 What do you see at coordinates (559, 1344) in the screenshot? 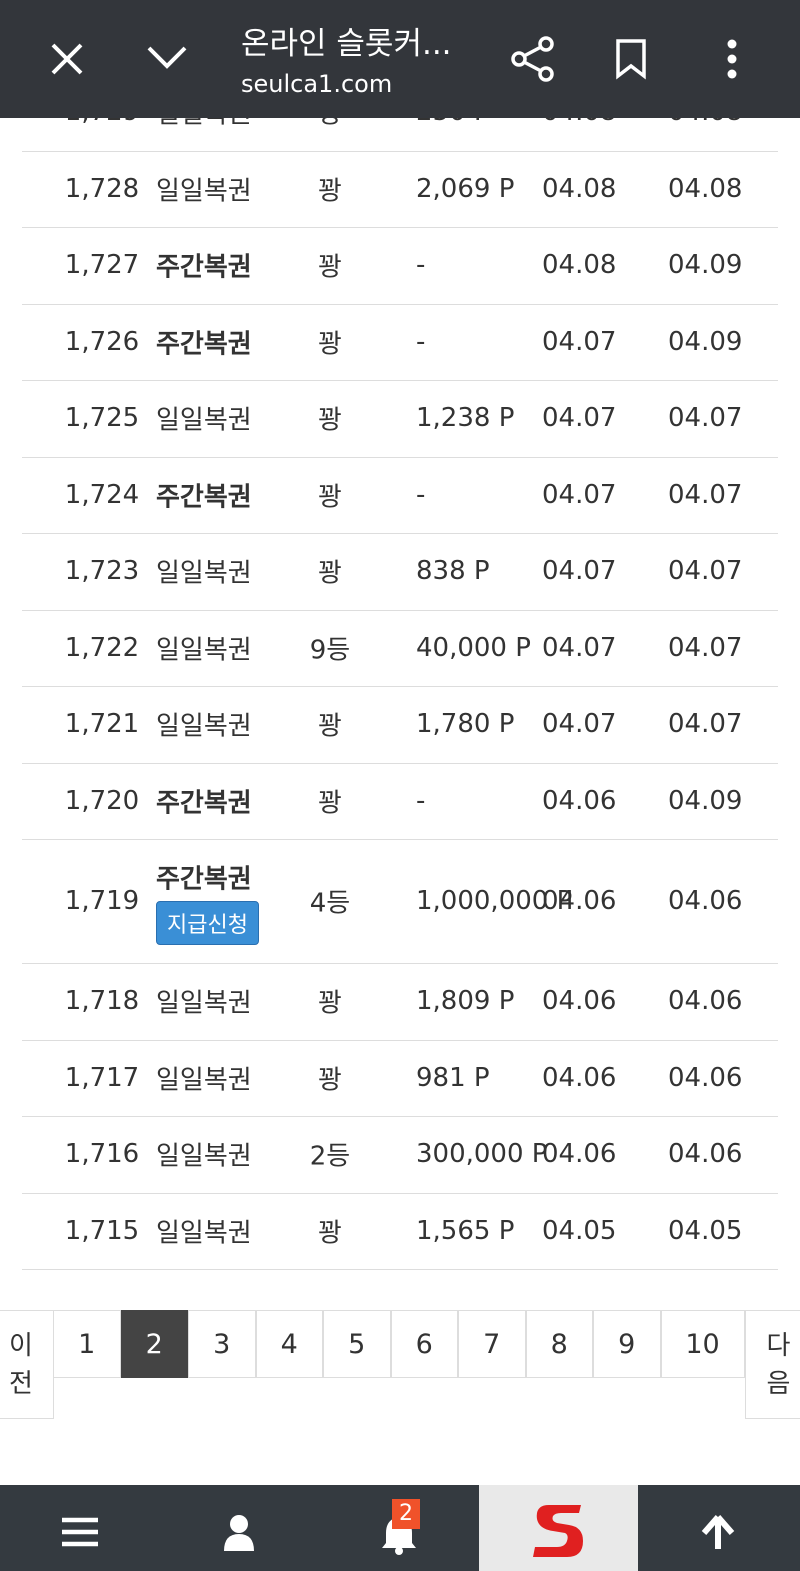
I see `page-link: 8` at bounding box center [559, 1344].